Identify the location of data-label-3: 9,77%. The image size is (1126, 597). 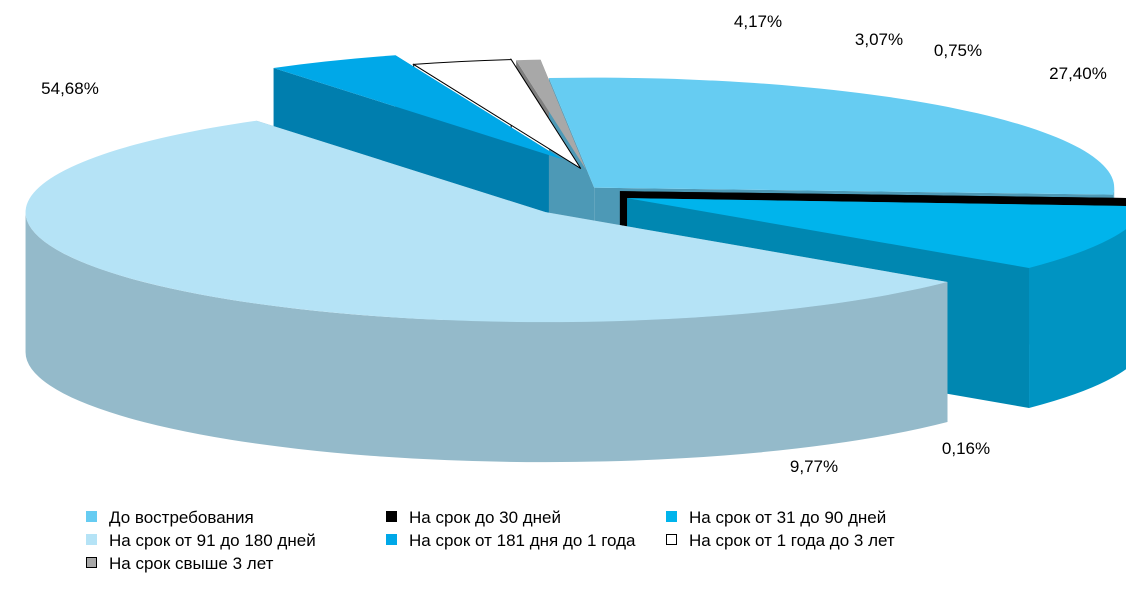
(814, 466).